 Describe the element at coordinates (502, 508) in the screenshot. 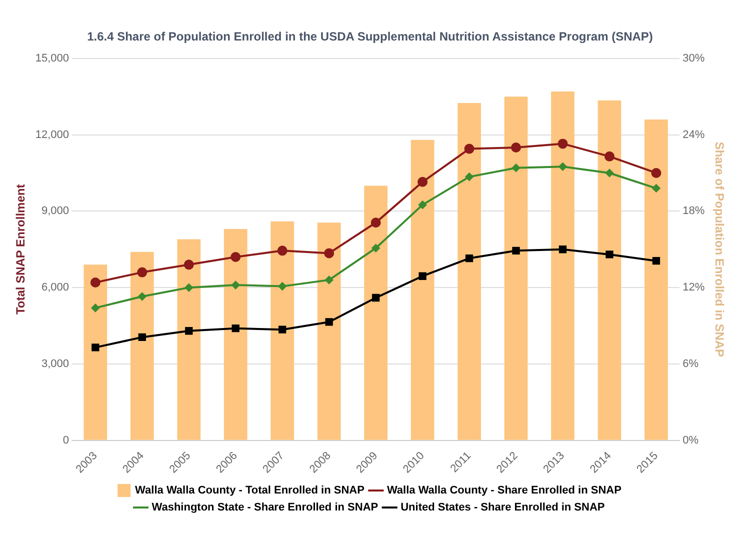

I see `legend-label: United States - Share Enrolled in SNAP` at that location.